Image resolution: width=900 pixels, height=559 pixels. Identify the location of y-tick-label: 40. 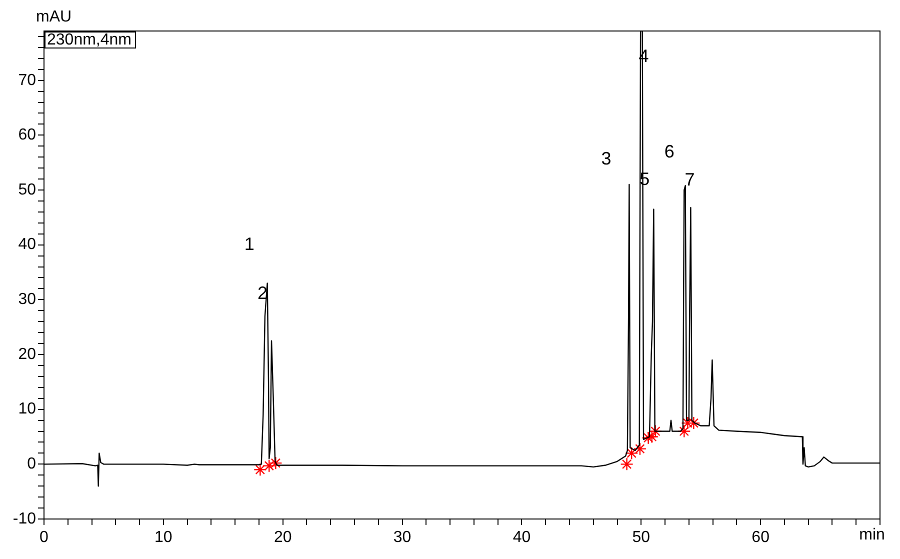
(27, 245).